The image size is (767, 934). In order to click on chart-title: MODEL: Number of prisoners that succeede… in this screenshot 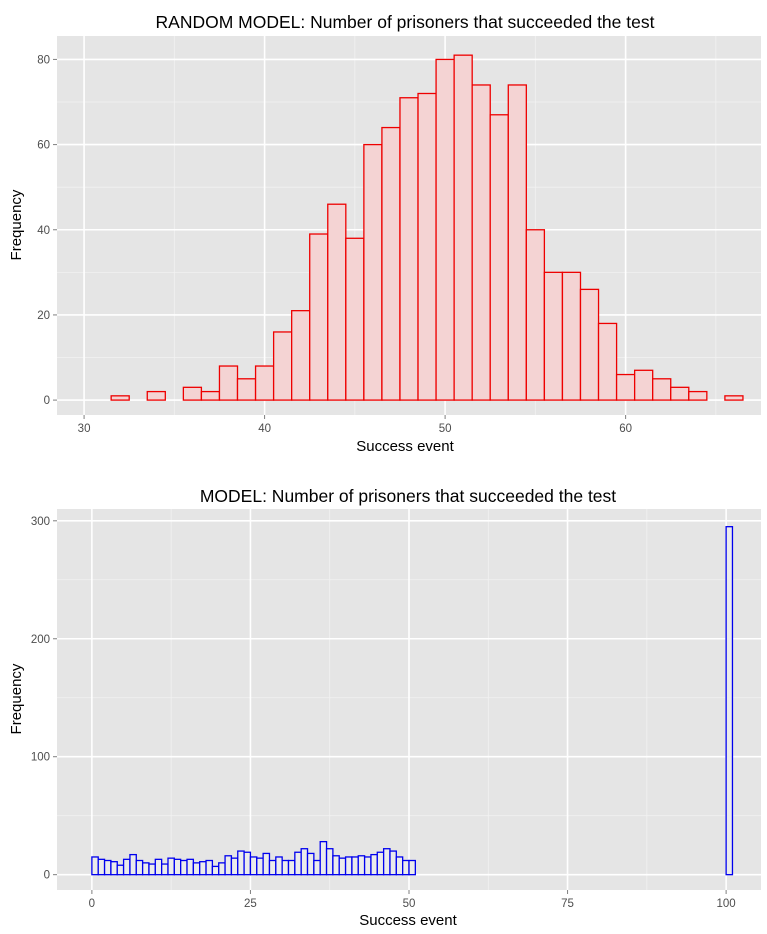, I will do `click(408, 496)`.